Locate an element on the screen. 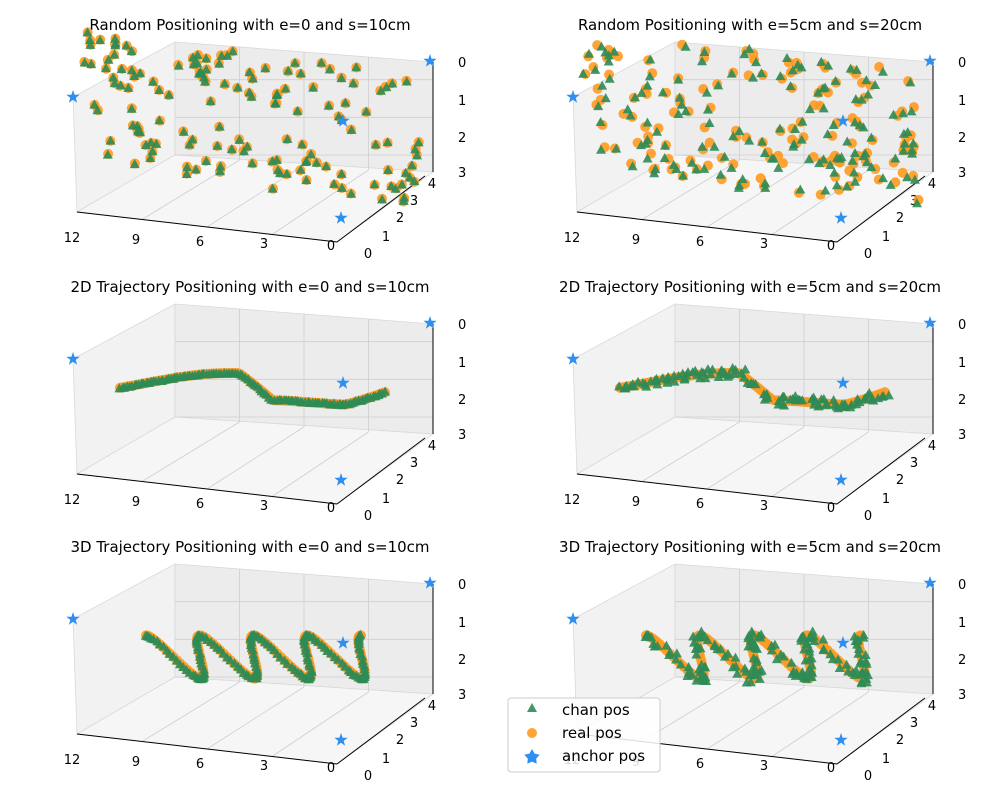  x-tick-label: 12 is located at coordinates (572, 500).